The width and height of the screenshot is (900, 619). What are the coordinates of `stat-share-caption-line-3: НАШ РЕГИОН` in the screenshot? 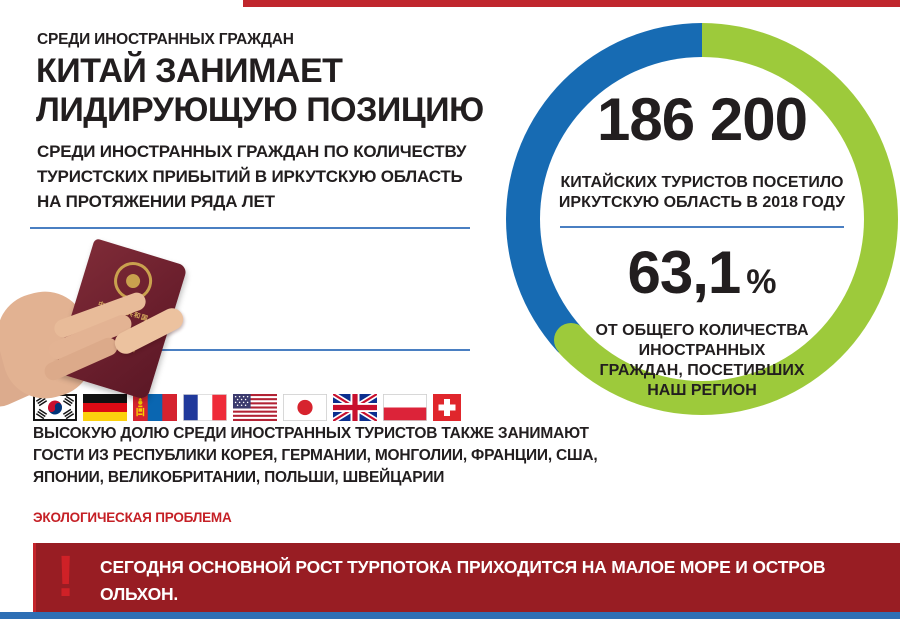 It's located at (702, 390).